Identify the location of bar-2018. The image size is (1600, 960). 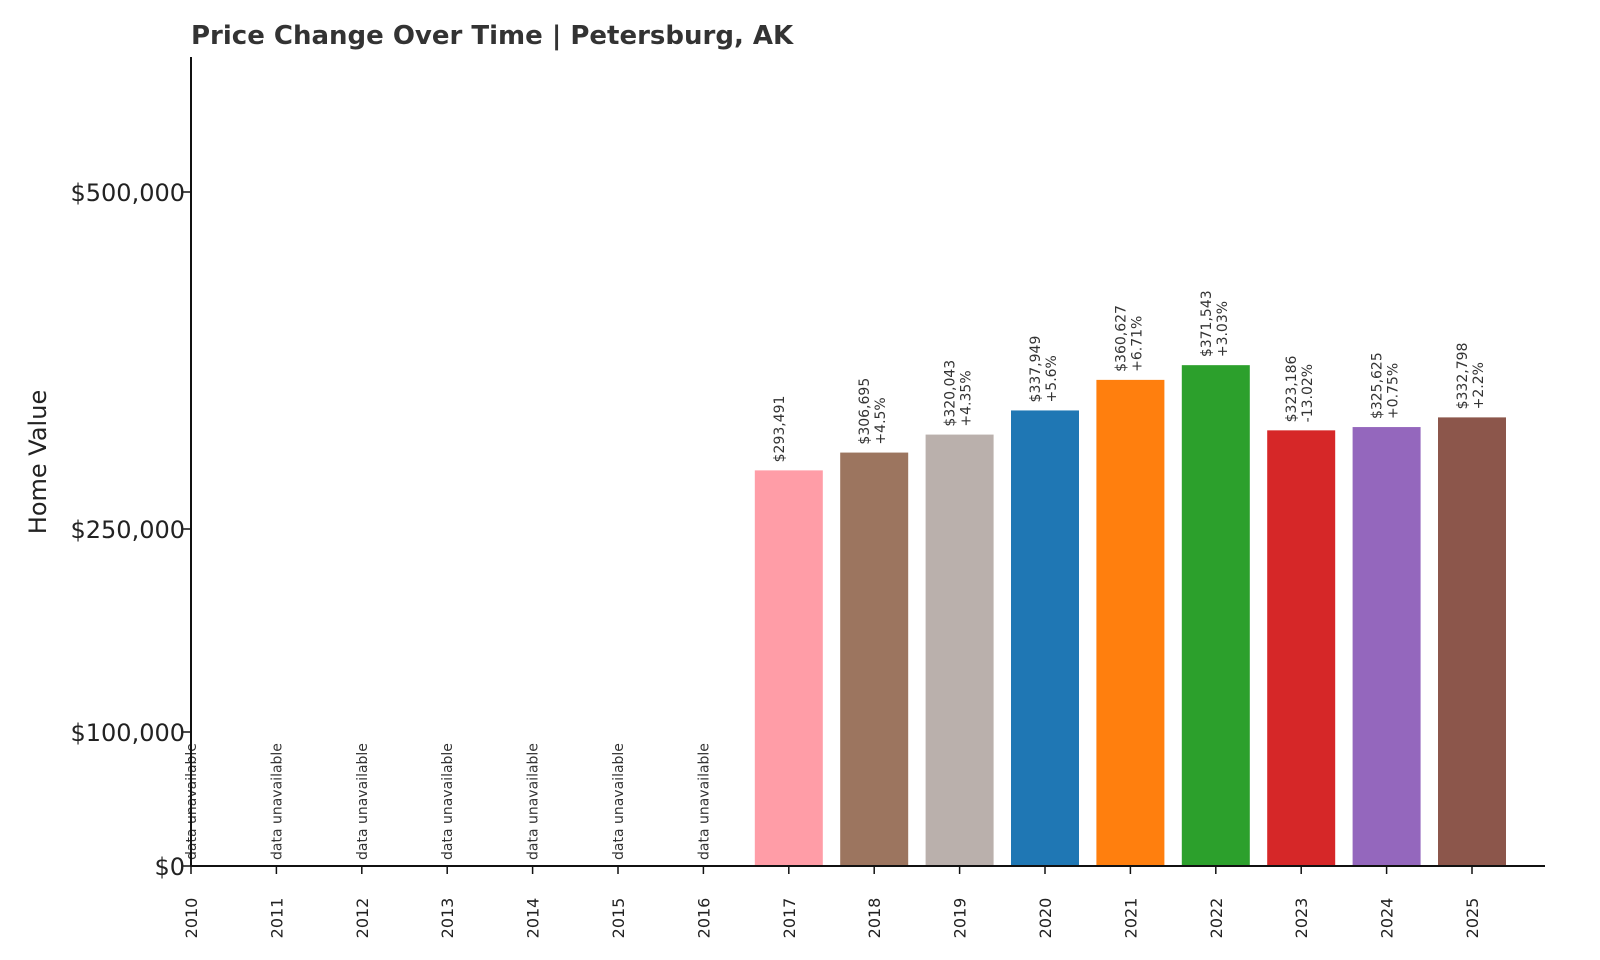
(874, 659).